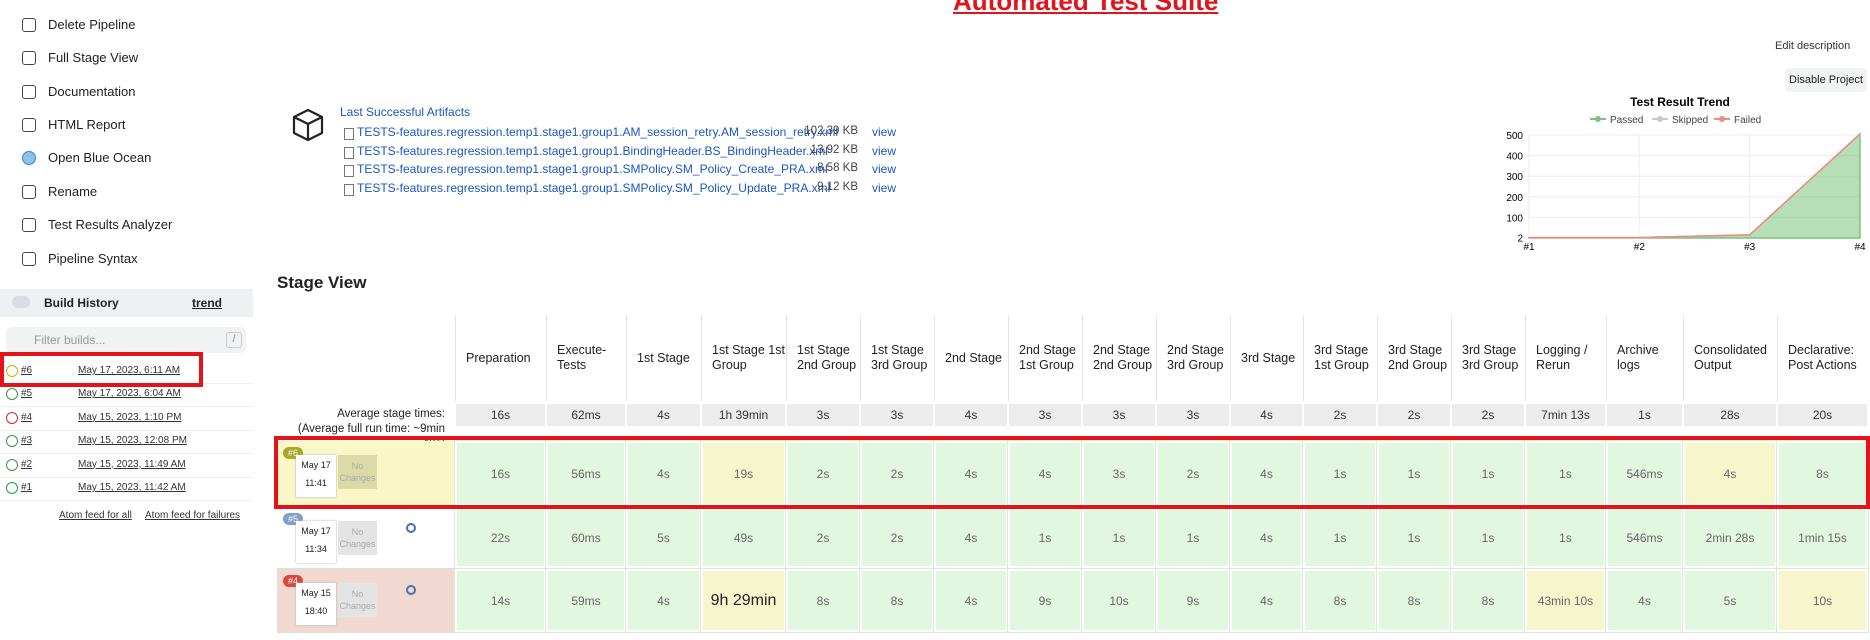  Describe the element at coordinates (1565, 600) in the screenshot. I see `stage-duration: 43min 10s` at that location.